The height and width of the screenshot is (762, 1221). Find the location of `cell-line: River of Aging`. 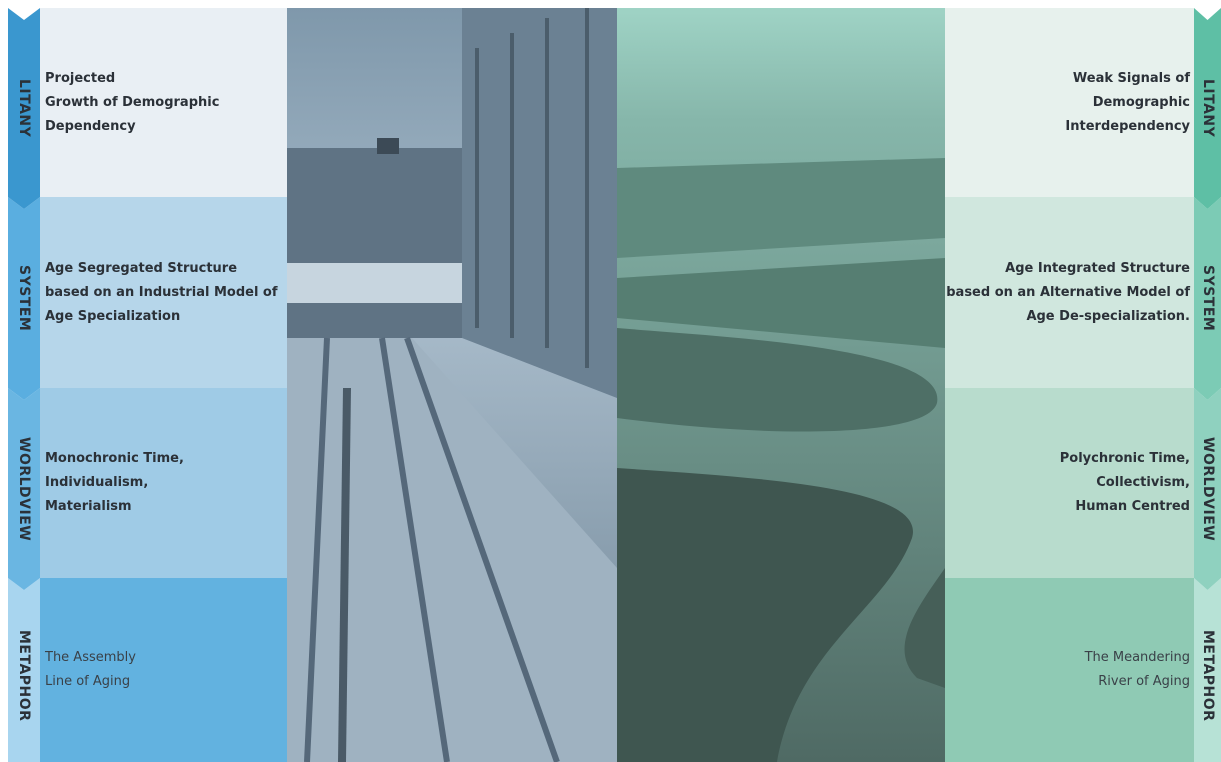

cell-line: River of Aging is located at coordinates (1144, 681).